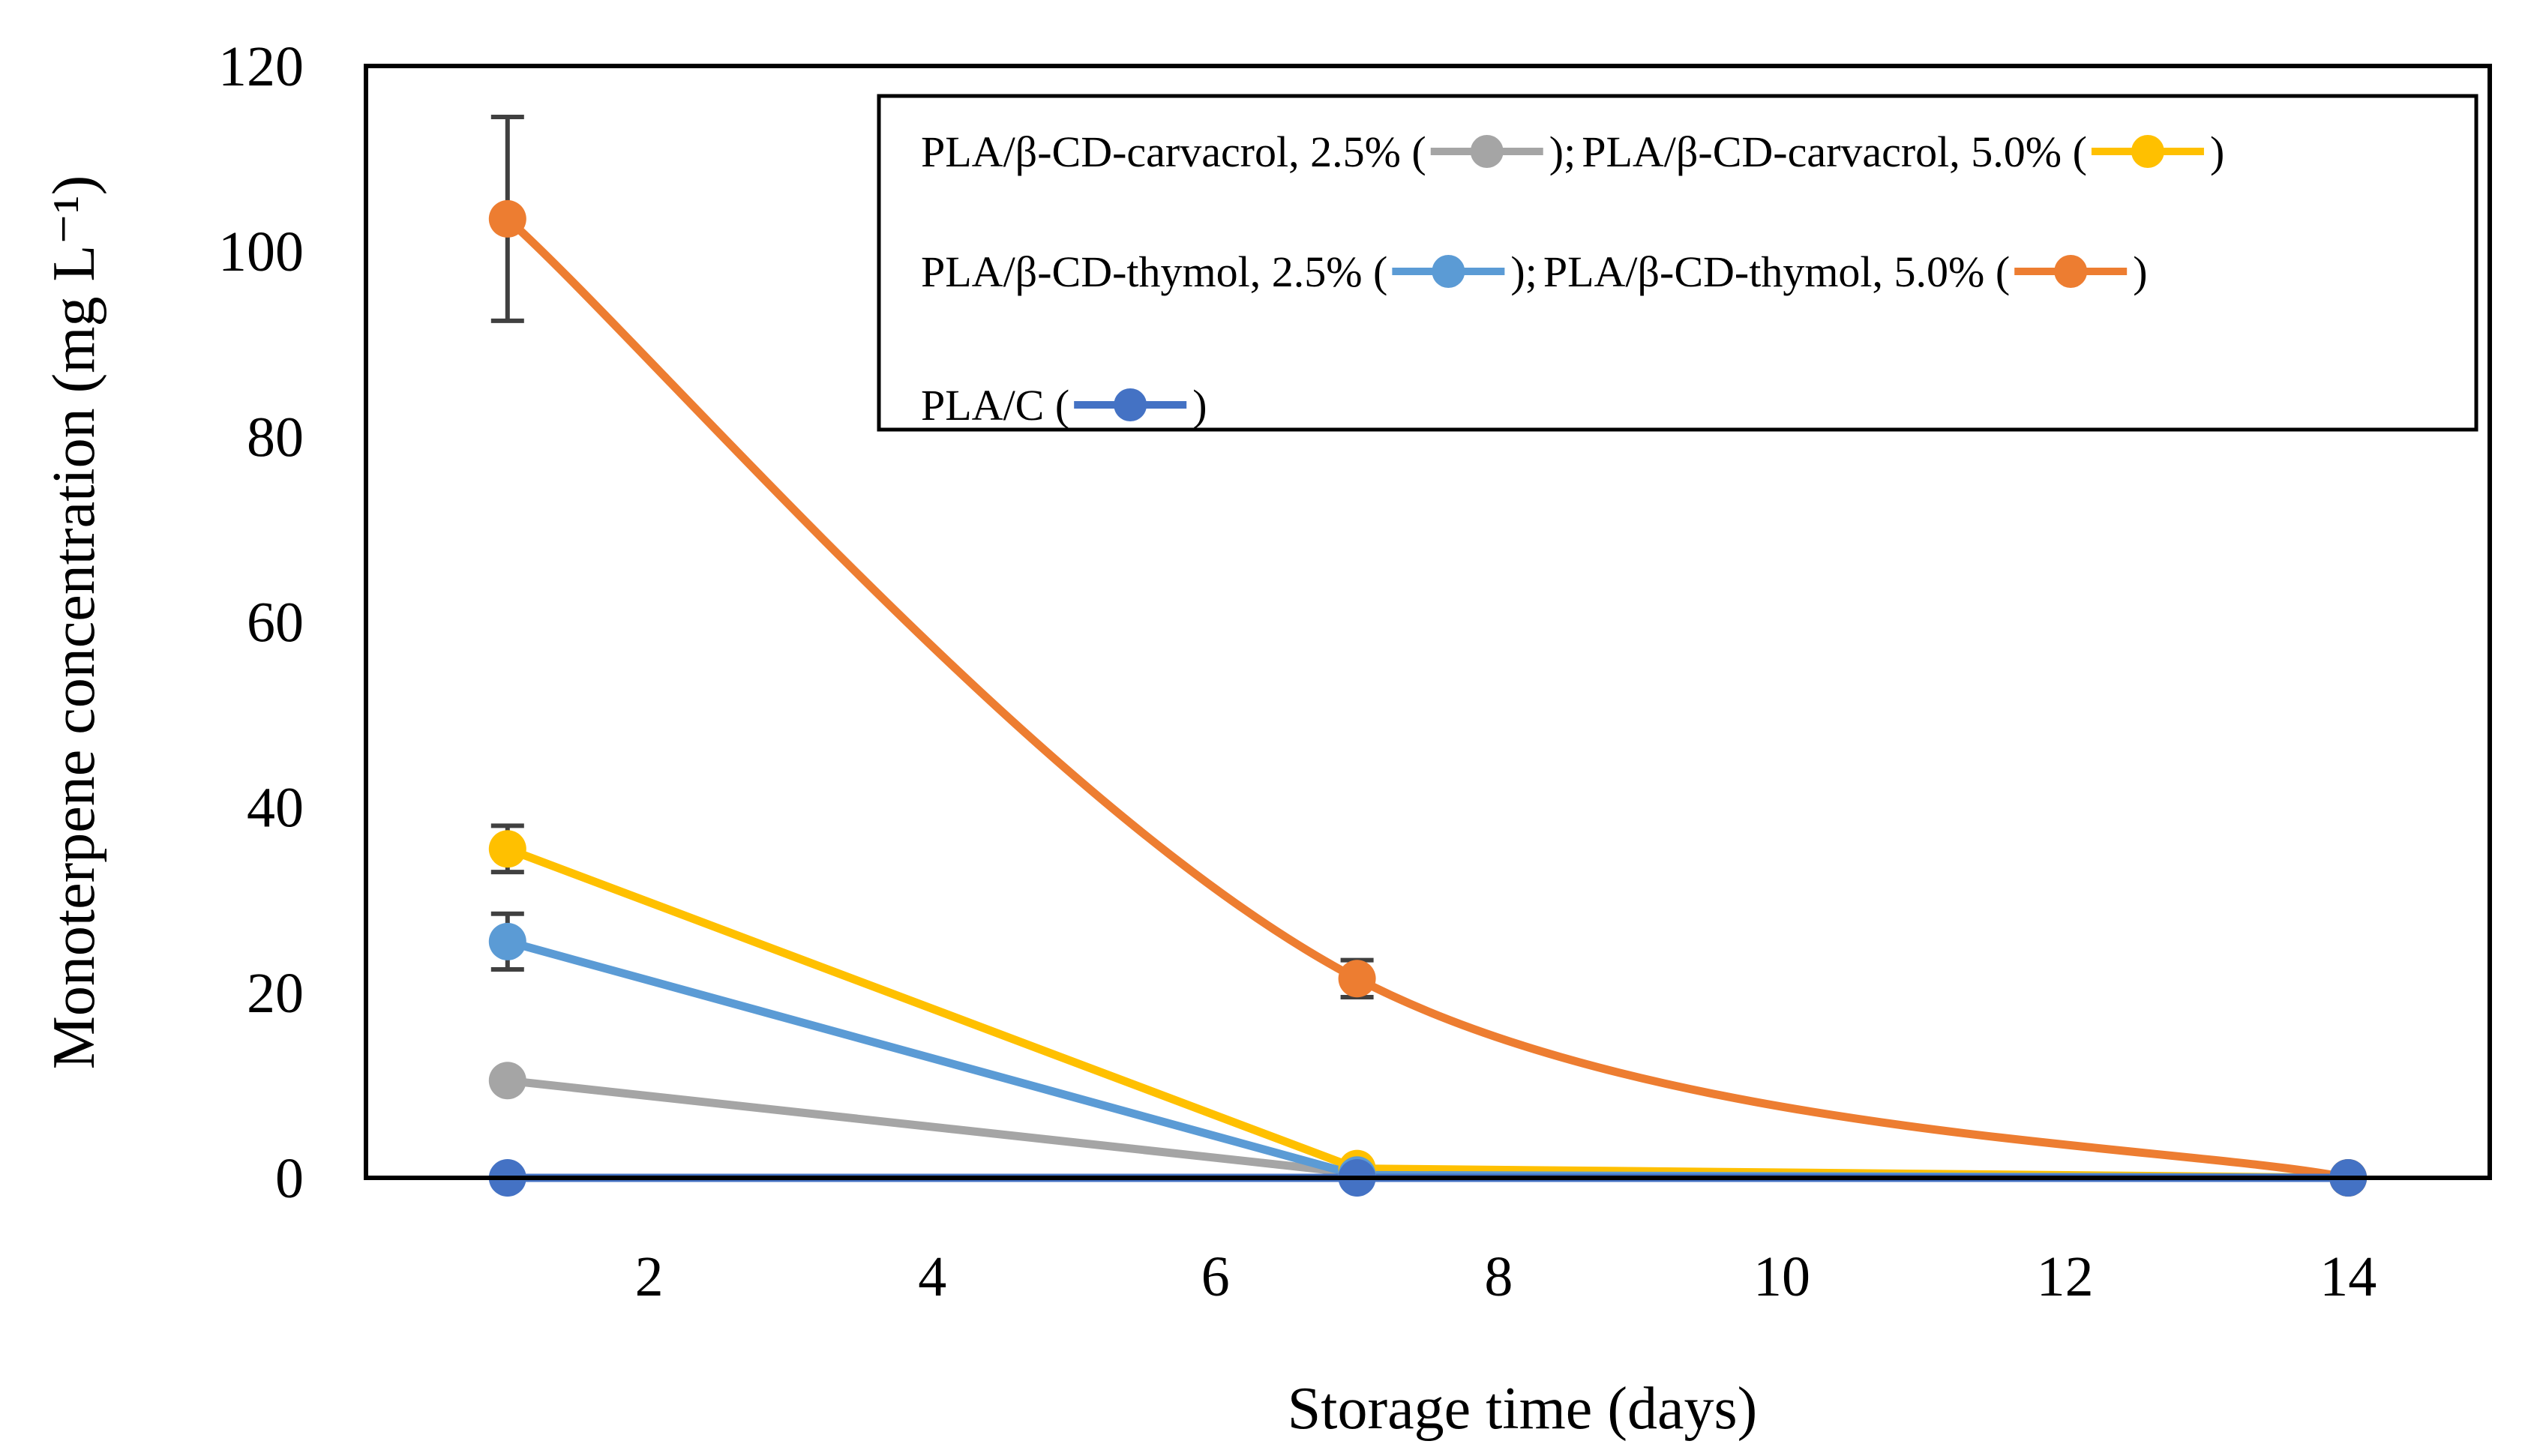 Image resolution: width=2525 pixels, height=1456 pixels. Describe the element at coordinates (74, 622) in the screenshot. I see `y-axis-title: Monoterpene concentration (mg L⁻¹)` at that location.